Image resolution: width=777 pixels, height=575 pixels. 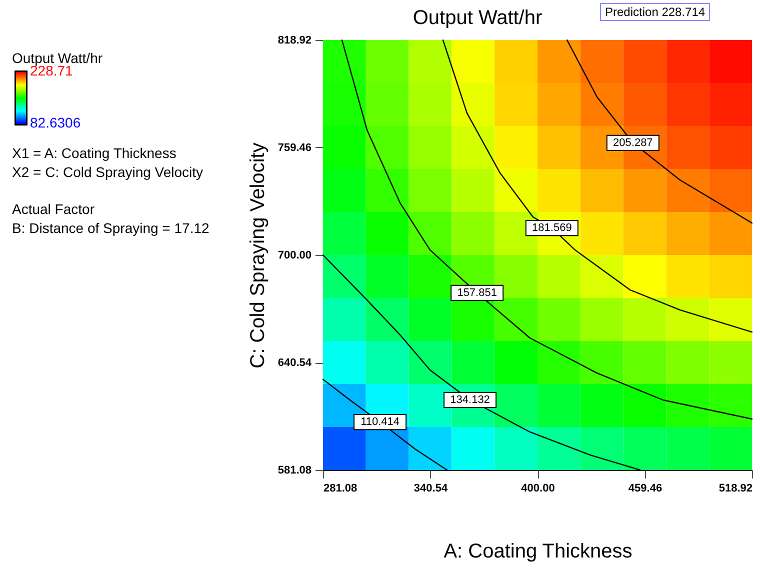 What do you see at coordinates (645, 488) in the screenshot?
I see `x-tick-label: 459.46` at bounding box center [645, 488].